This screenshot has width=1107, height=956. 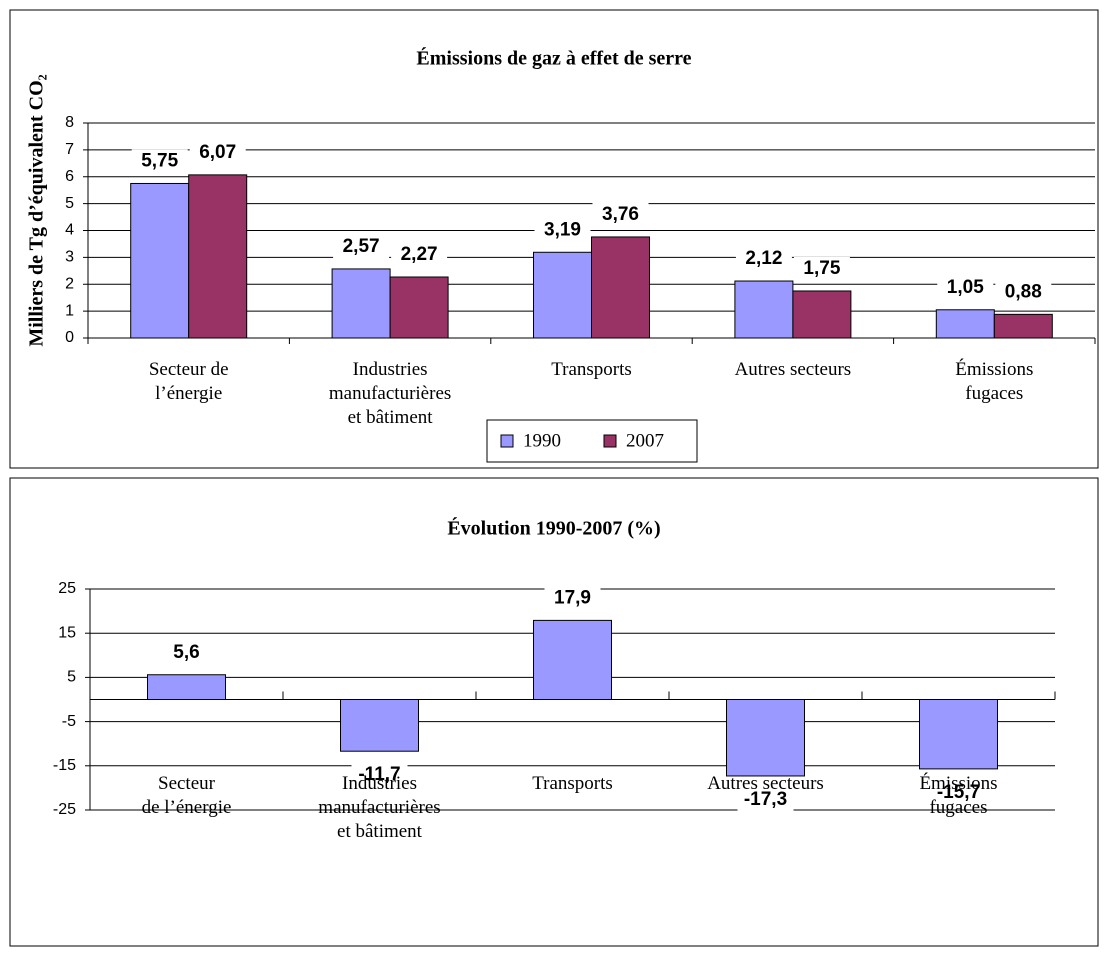 What do you see at coordinates (69, 149) in the screenshot?
I see `y-tick-label: 7` at bounding box center [69, 149].